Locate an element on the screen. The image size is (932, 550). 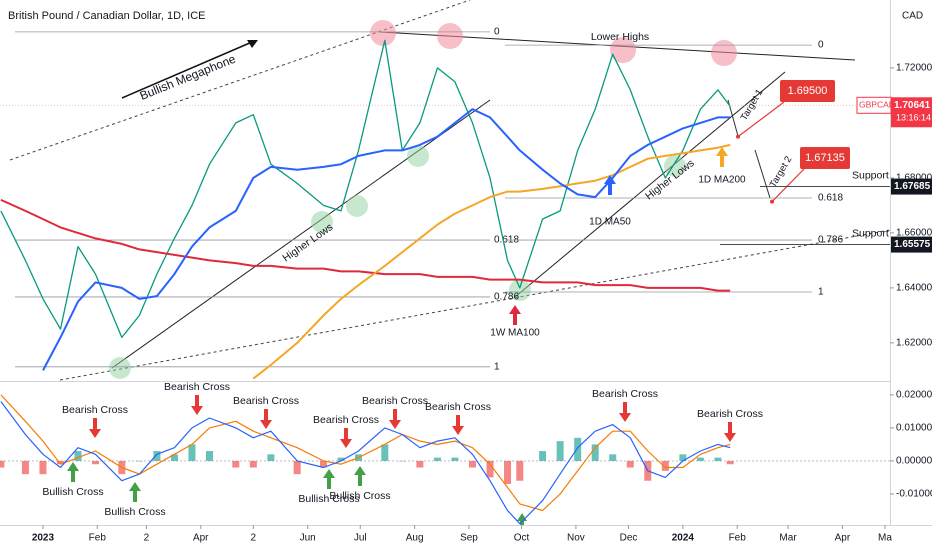
symbol-label: GBPCAD is located at coordinates (877, 105).